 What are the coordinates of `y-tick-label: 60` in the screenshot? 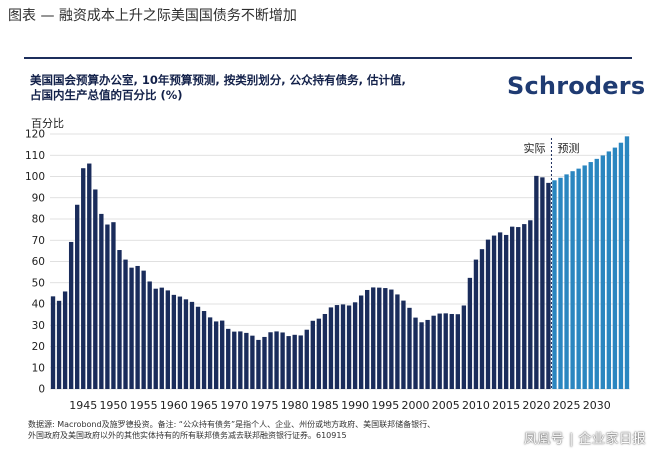 It's located at (38, 262).